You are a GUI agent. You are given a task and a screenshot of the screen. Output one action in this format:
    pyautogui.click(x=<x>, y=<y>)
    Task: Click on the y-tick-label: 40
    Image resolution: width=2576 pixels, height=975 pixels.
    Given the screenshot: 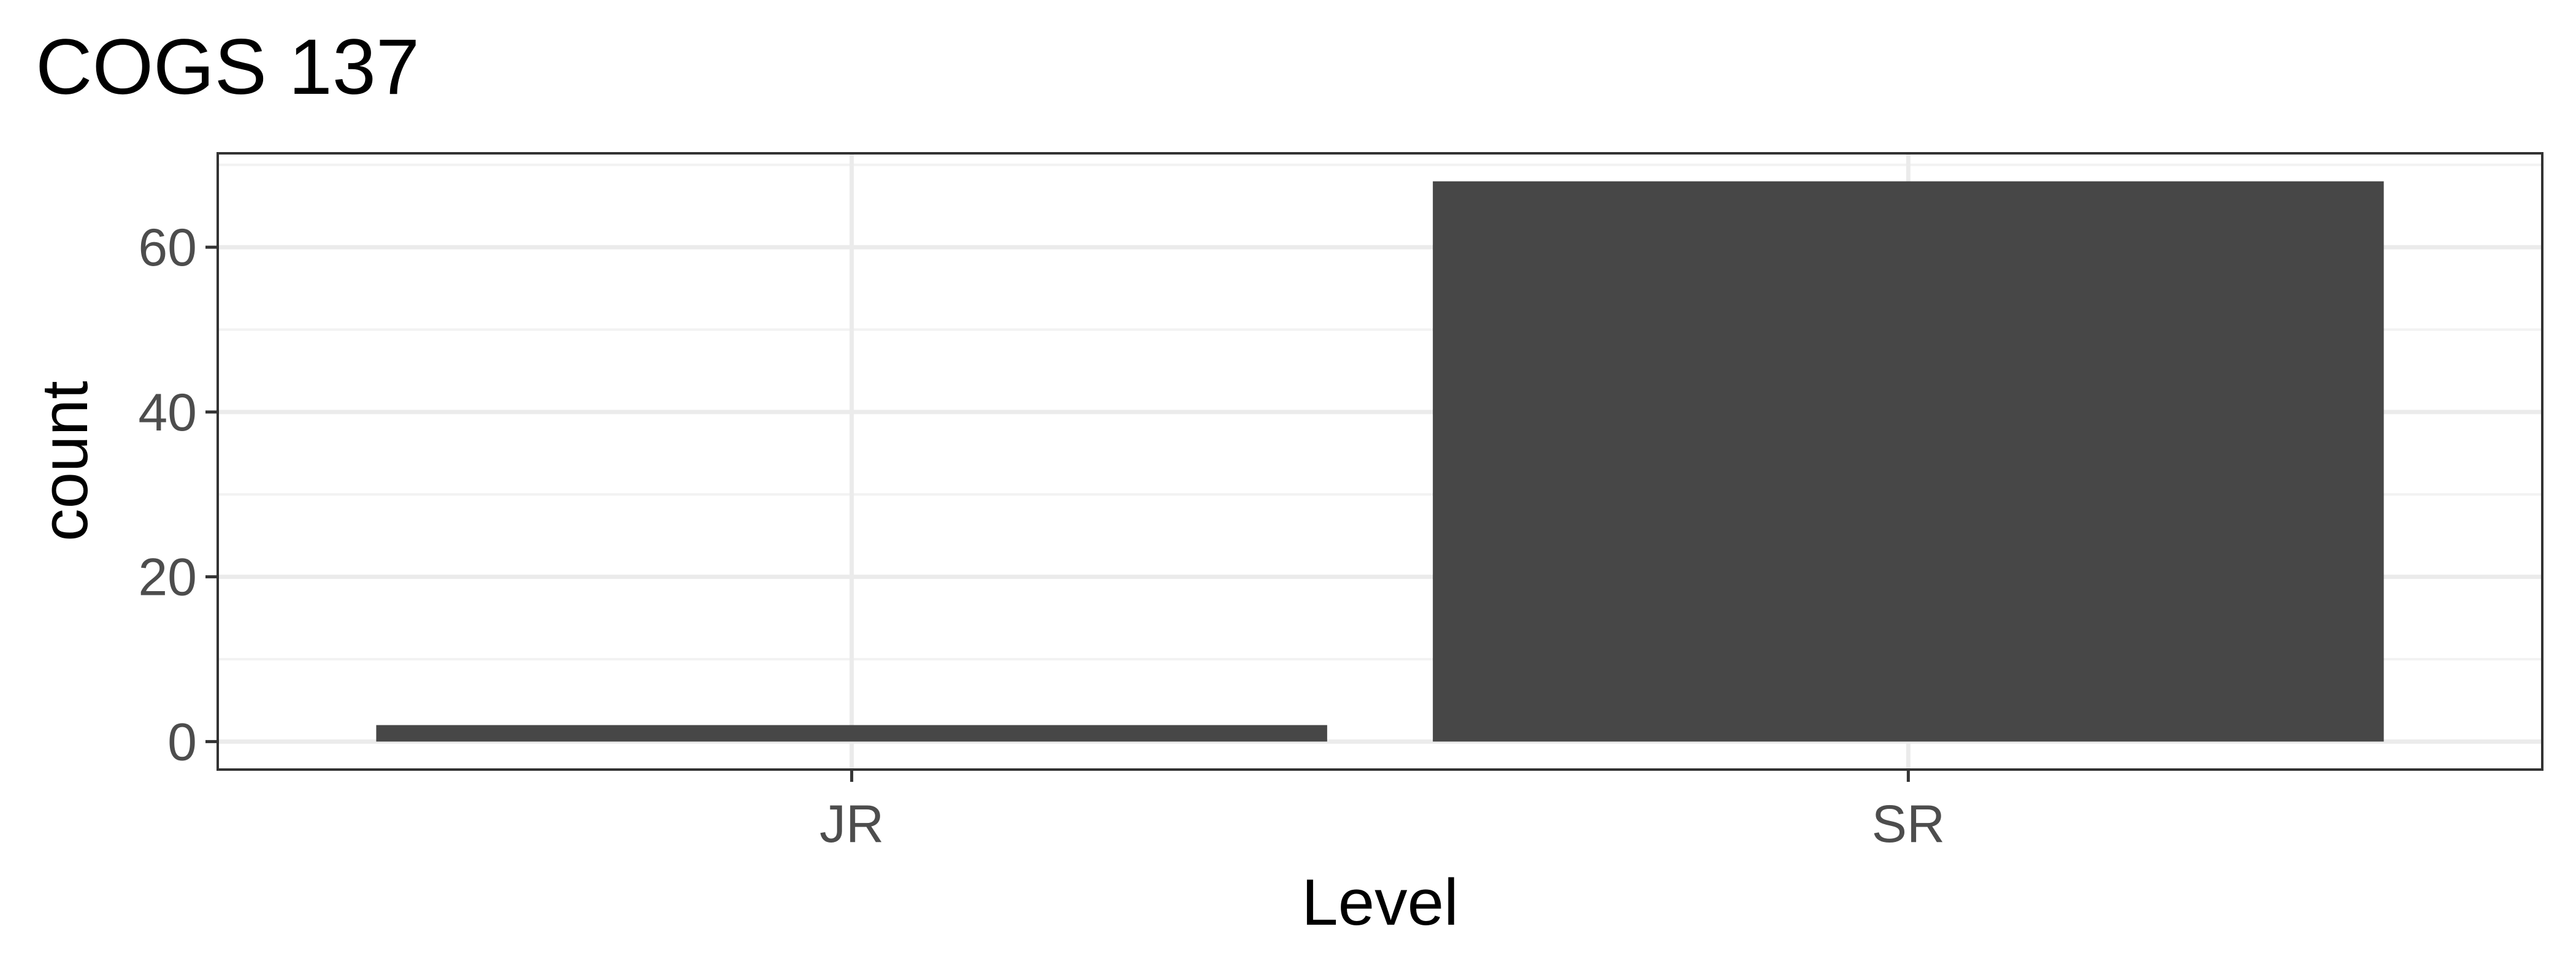 What is the action you would take?
    pyautogui.click(x=167, y=412)
    